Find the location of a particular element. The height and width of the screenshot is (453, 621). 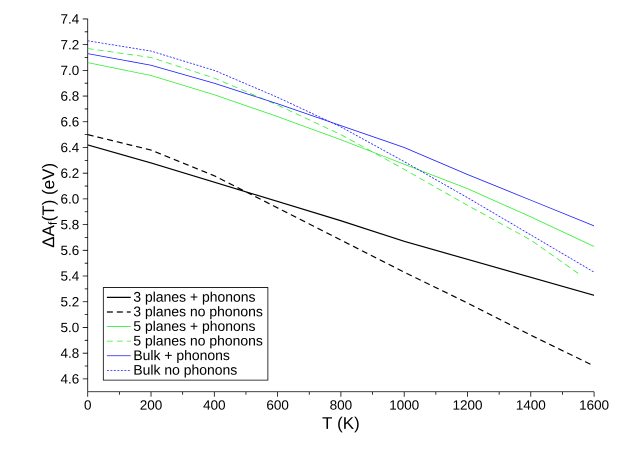

y-tick-label: 7.2 is located at coordinates (70, 45).